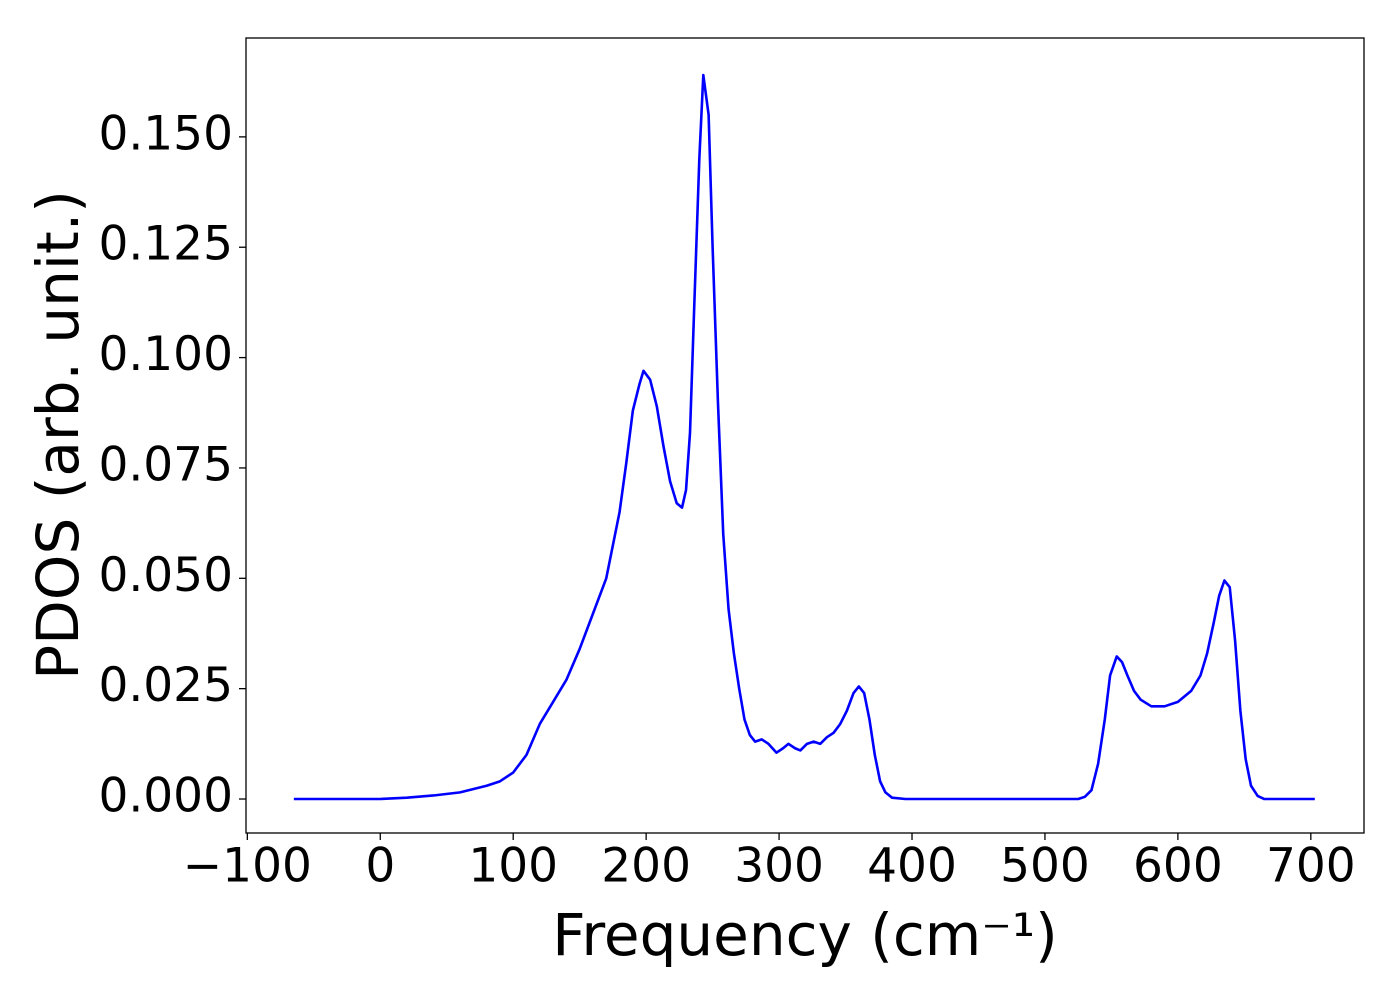 The width and height of the screenshot is (1400, 1000). Describe the element at coordinates (1045, 866) in the screenshot. I see `x-tick-label: 500` at that location.